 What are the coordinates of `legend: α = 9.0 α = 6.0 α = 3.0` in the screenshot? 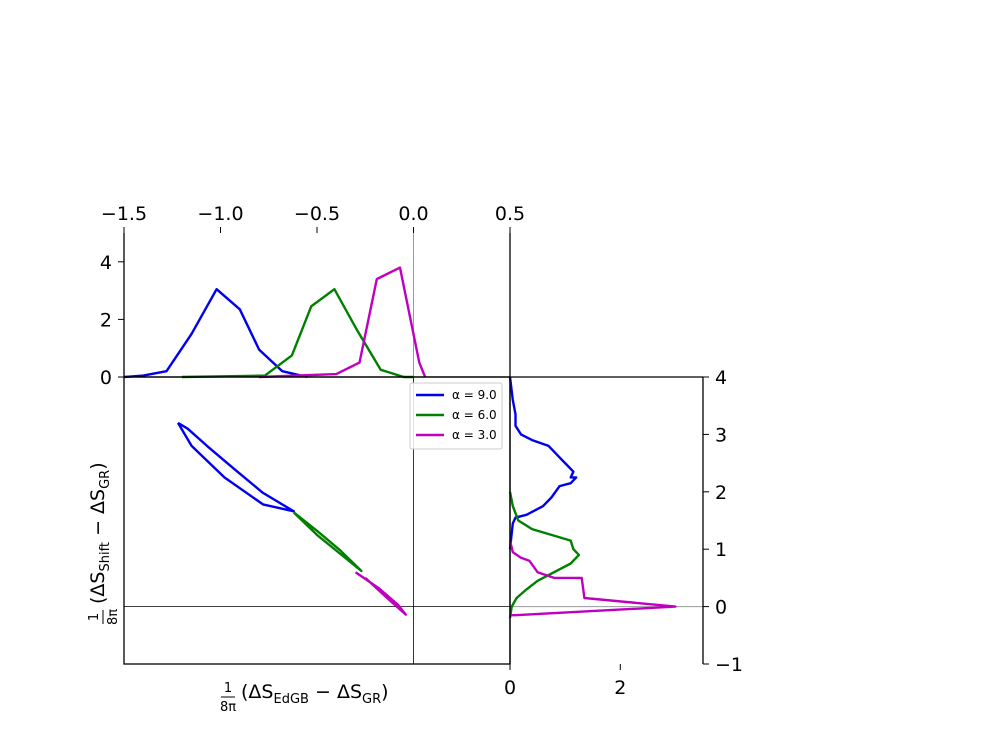 It's located at (456, 416).